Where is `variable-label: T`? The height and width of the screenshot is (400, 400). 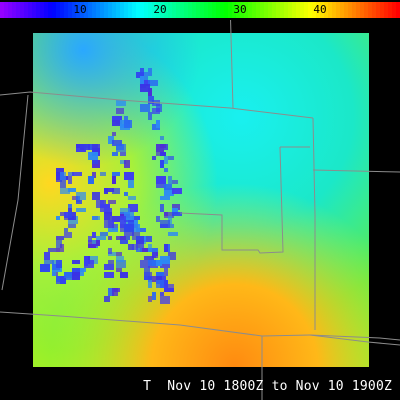 variable-label: T is located at coordinates (147, 386).